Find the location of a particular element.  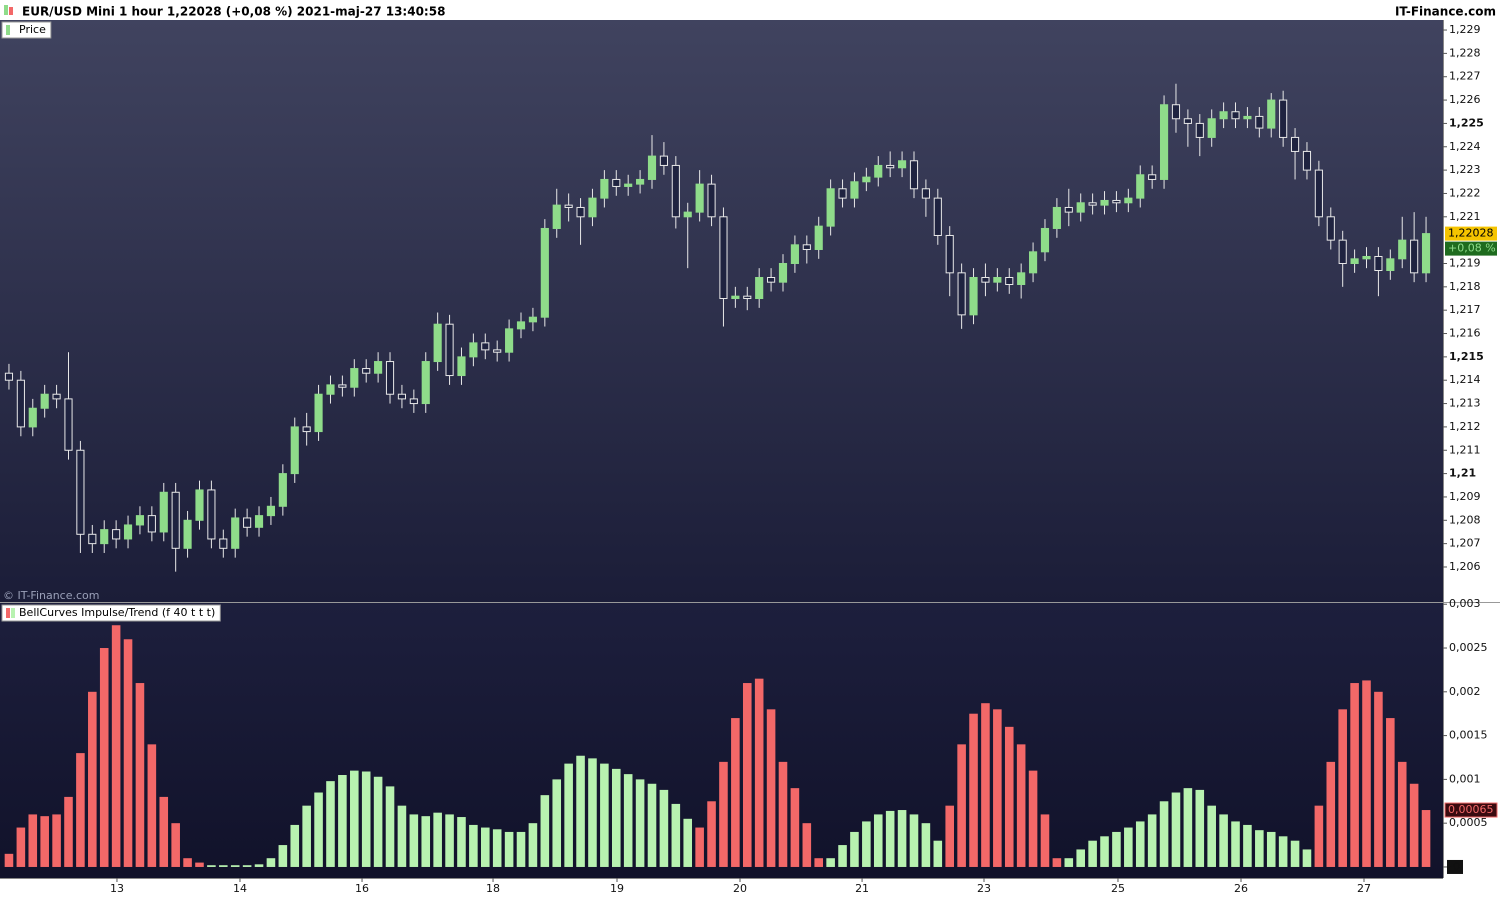

legend-box is located at coordinates (111, 613).